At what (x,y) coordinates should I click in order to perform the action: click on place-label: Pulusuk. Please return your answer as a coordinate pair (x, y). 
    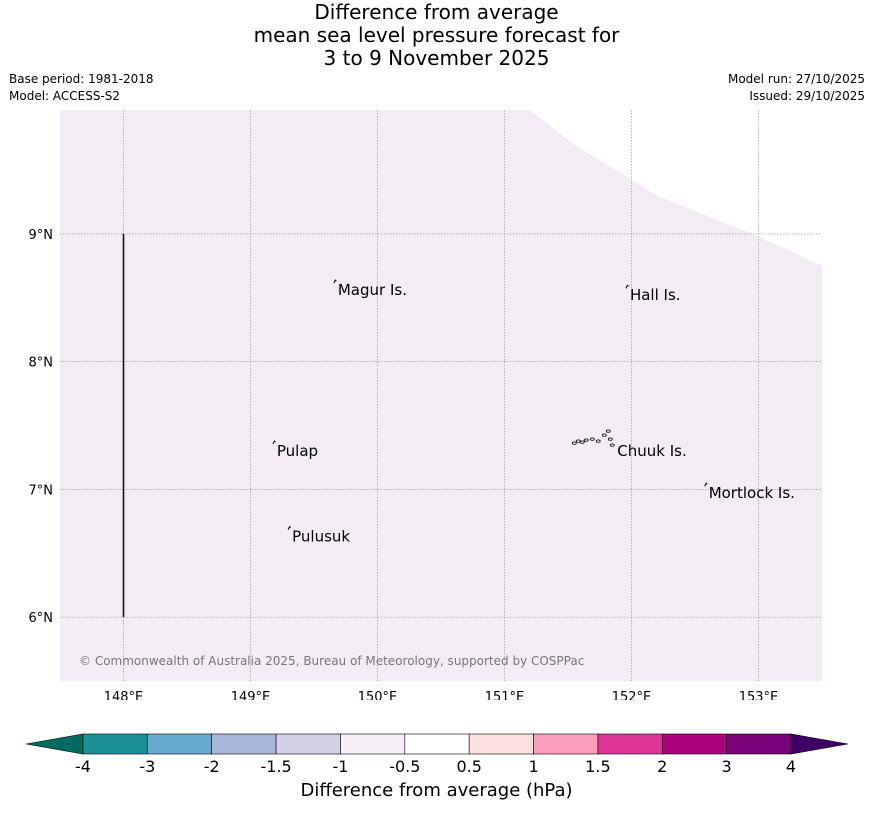
    Looking at the image, I should click on (321, 537).